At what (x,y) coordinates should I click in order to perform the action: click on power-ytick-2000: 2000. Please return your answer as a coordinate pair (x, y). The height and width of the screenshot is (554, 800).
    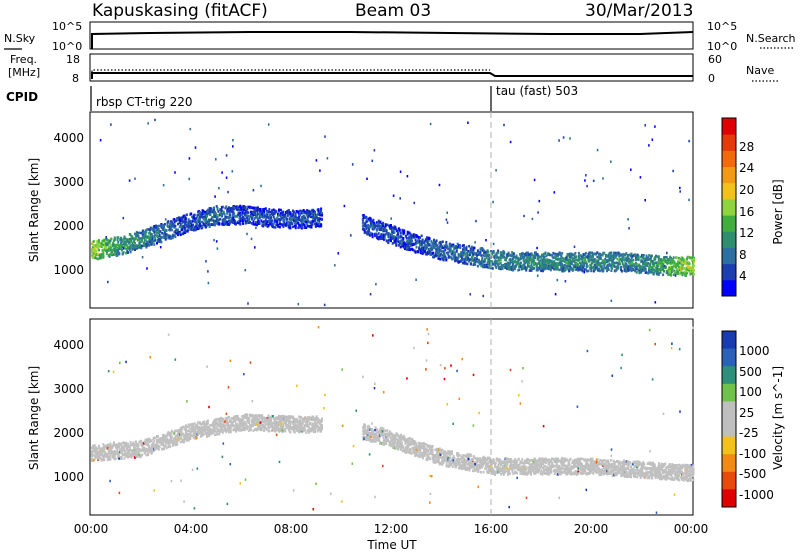
    Looking at the image, I should click on (68, 226).